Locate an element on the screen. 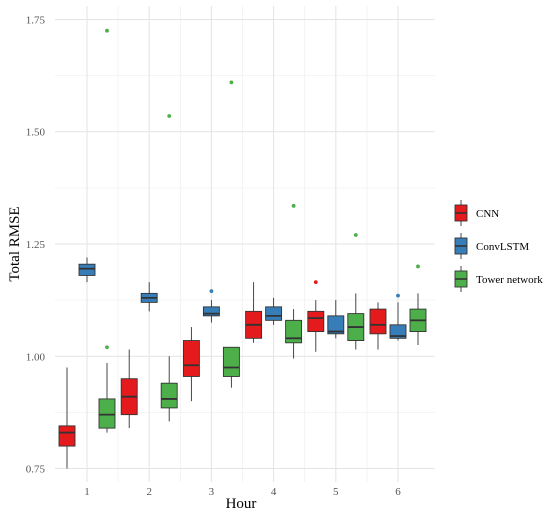 Image resolution: width=550 pixels, height=515 pixels. x-tick-label: 4 is located at coordinates (274, 492).